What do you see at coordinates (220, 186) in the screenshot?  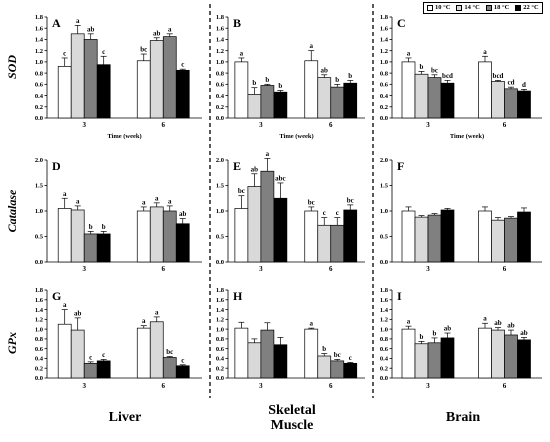 I see `y-tick-label: 1.5` at bounding box center [220, 186].